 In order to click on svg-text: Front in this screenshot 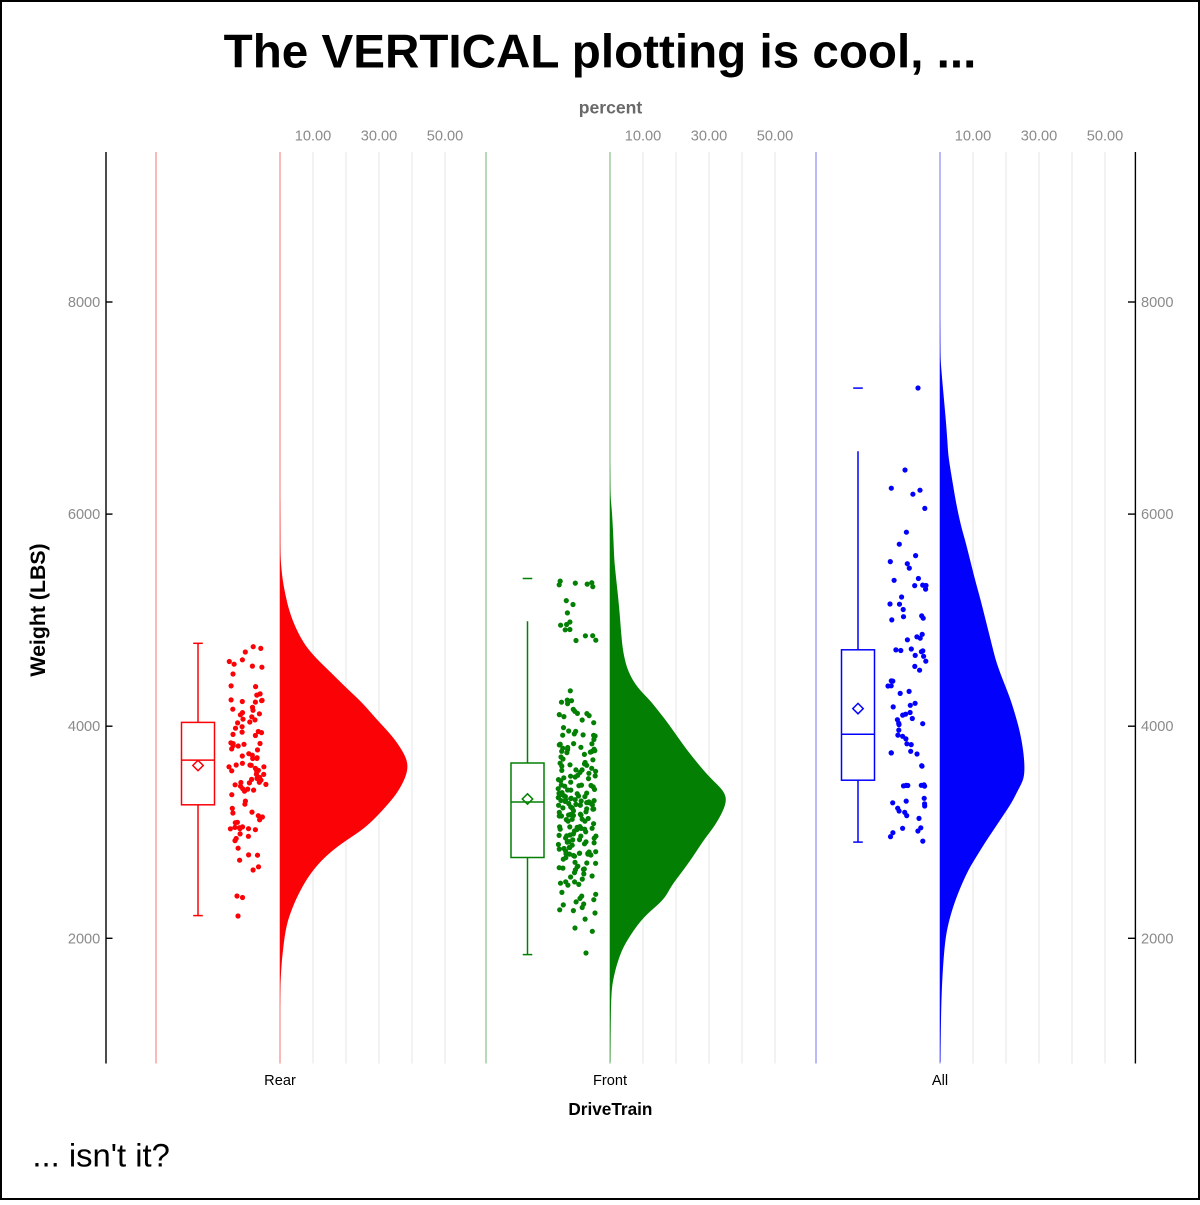, I will do `click(610, 1081)`.